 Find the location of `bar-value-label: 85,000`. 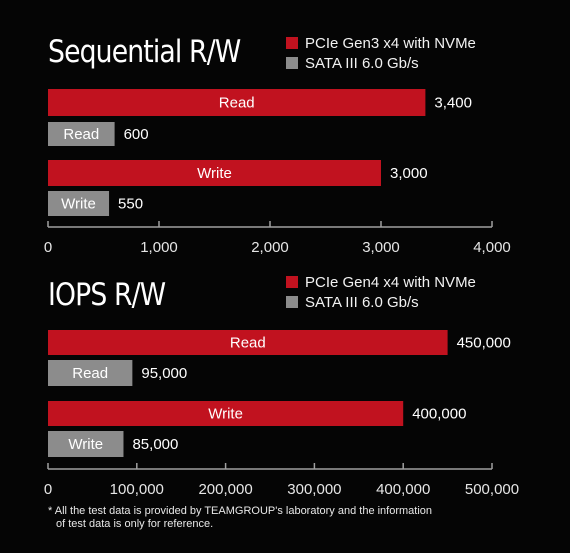

bar-value-label: 85,000 is located at coordinates (155, 444).